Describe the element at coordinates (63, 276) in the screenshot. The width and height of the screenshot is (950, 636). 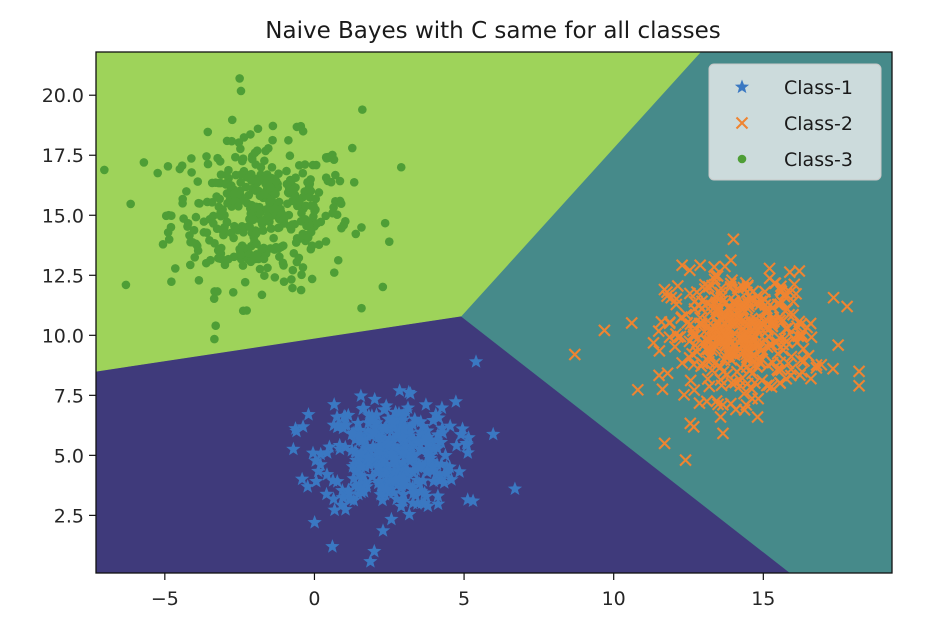
I see `y-tick-label: 12.5` at that location.